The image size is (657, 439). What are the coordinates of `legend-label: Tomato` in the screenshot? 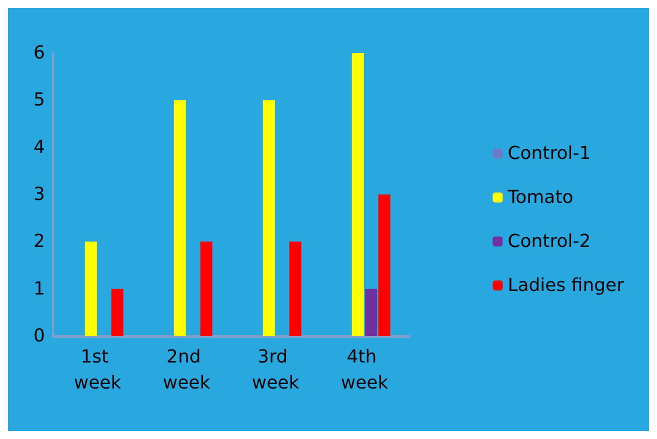 It's located at (540, 197).